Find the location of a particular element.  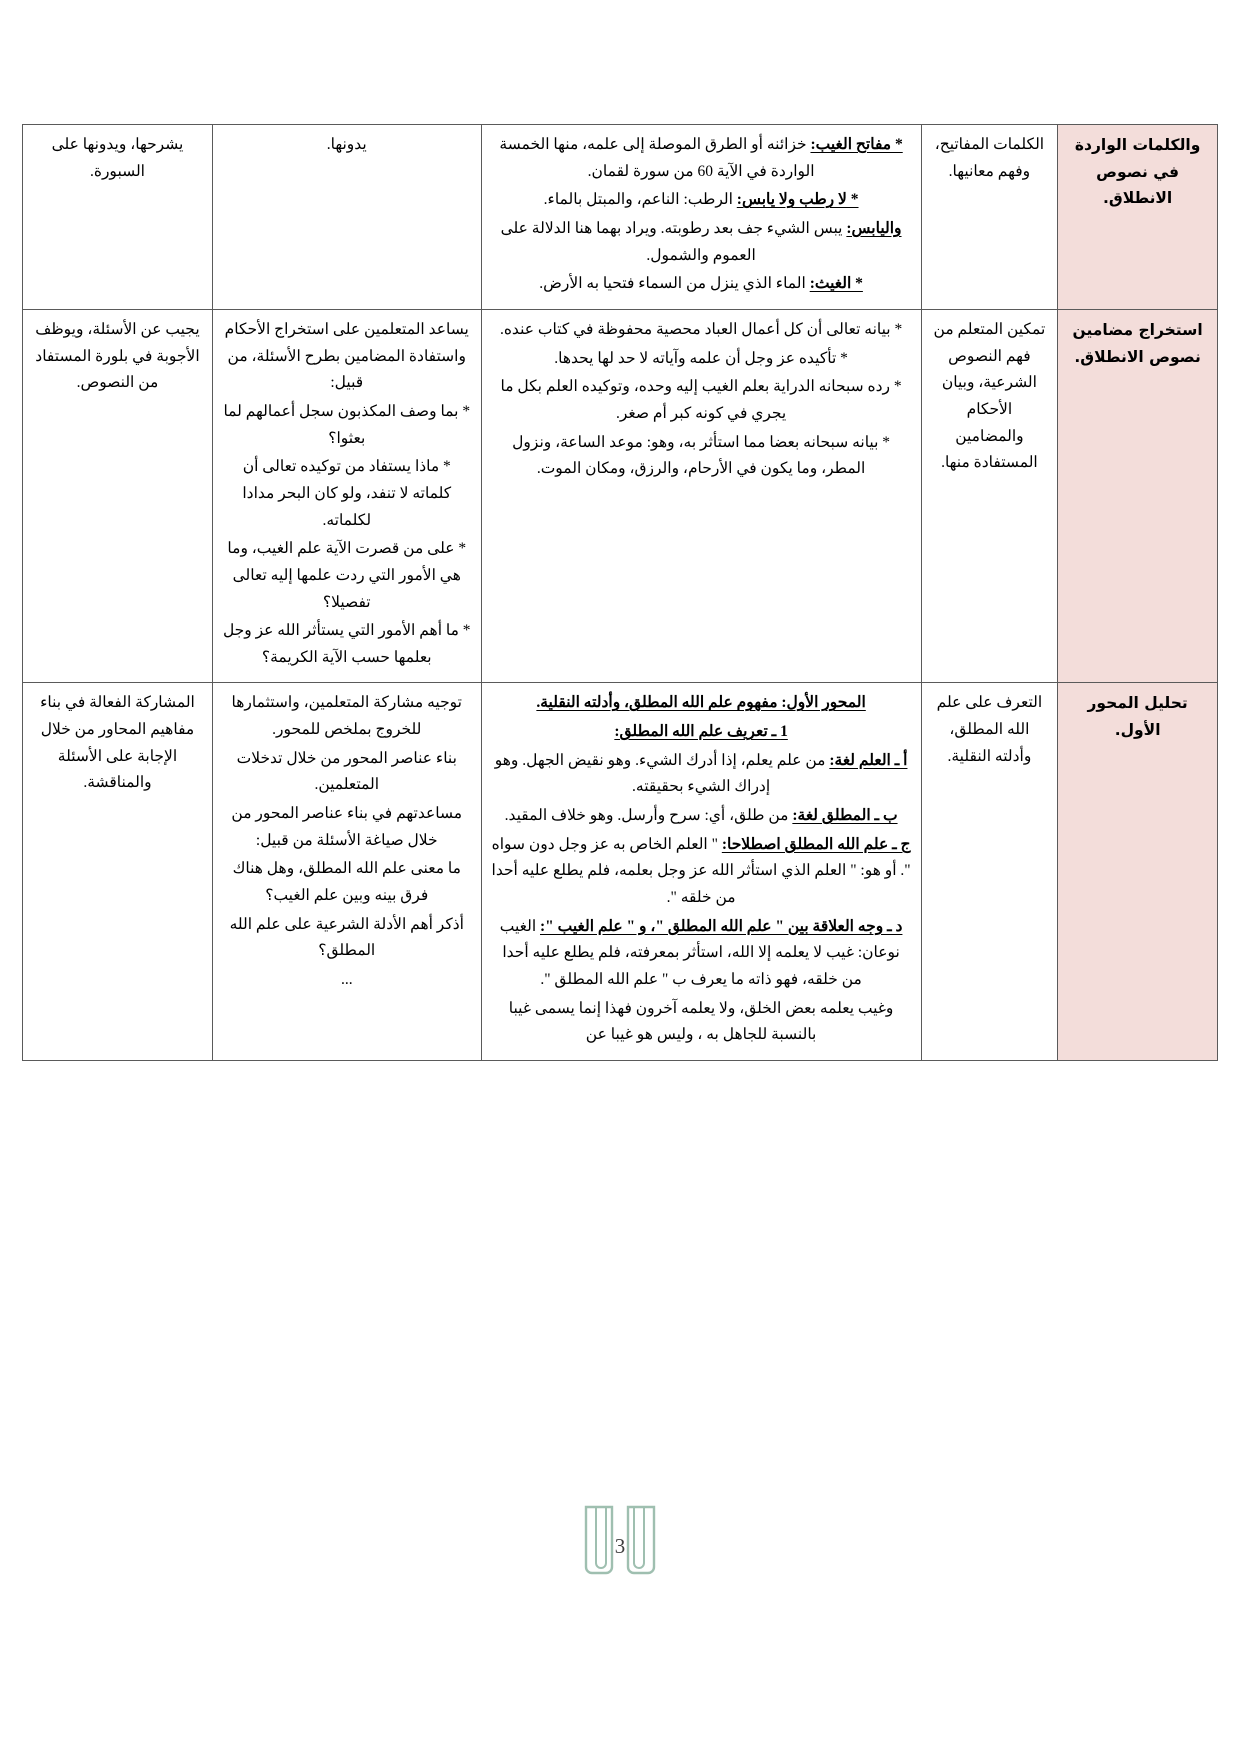

axis-cell: والكلمات الواردة في نصوص الانطلاق. is located at coordinates (1137, 217).